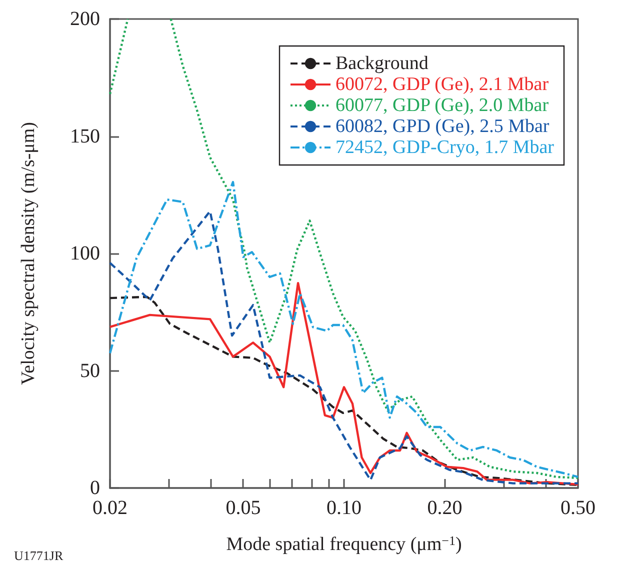 The width and height of the screenshot is (634, 572). Describe the element at coordinates (90, 371) in the screenshot. I see `y-tick-label: 50` at that location.